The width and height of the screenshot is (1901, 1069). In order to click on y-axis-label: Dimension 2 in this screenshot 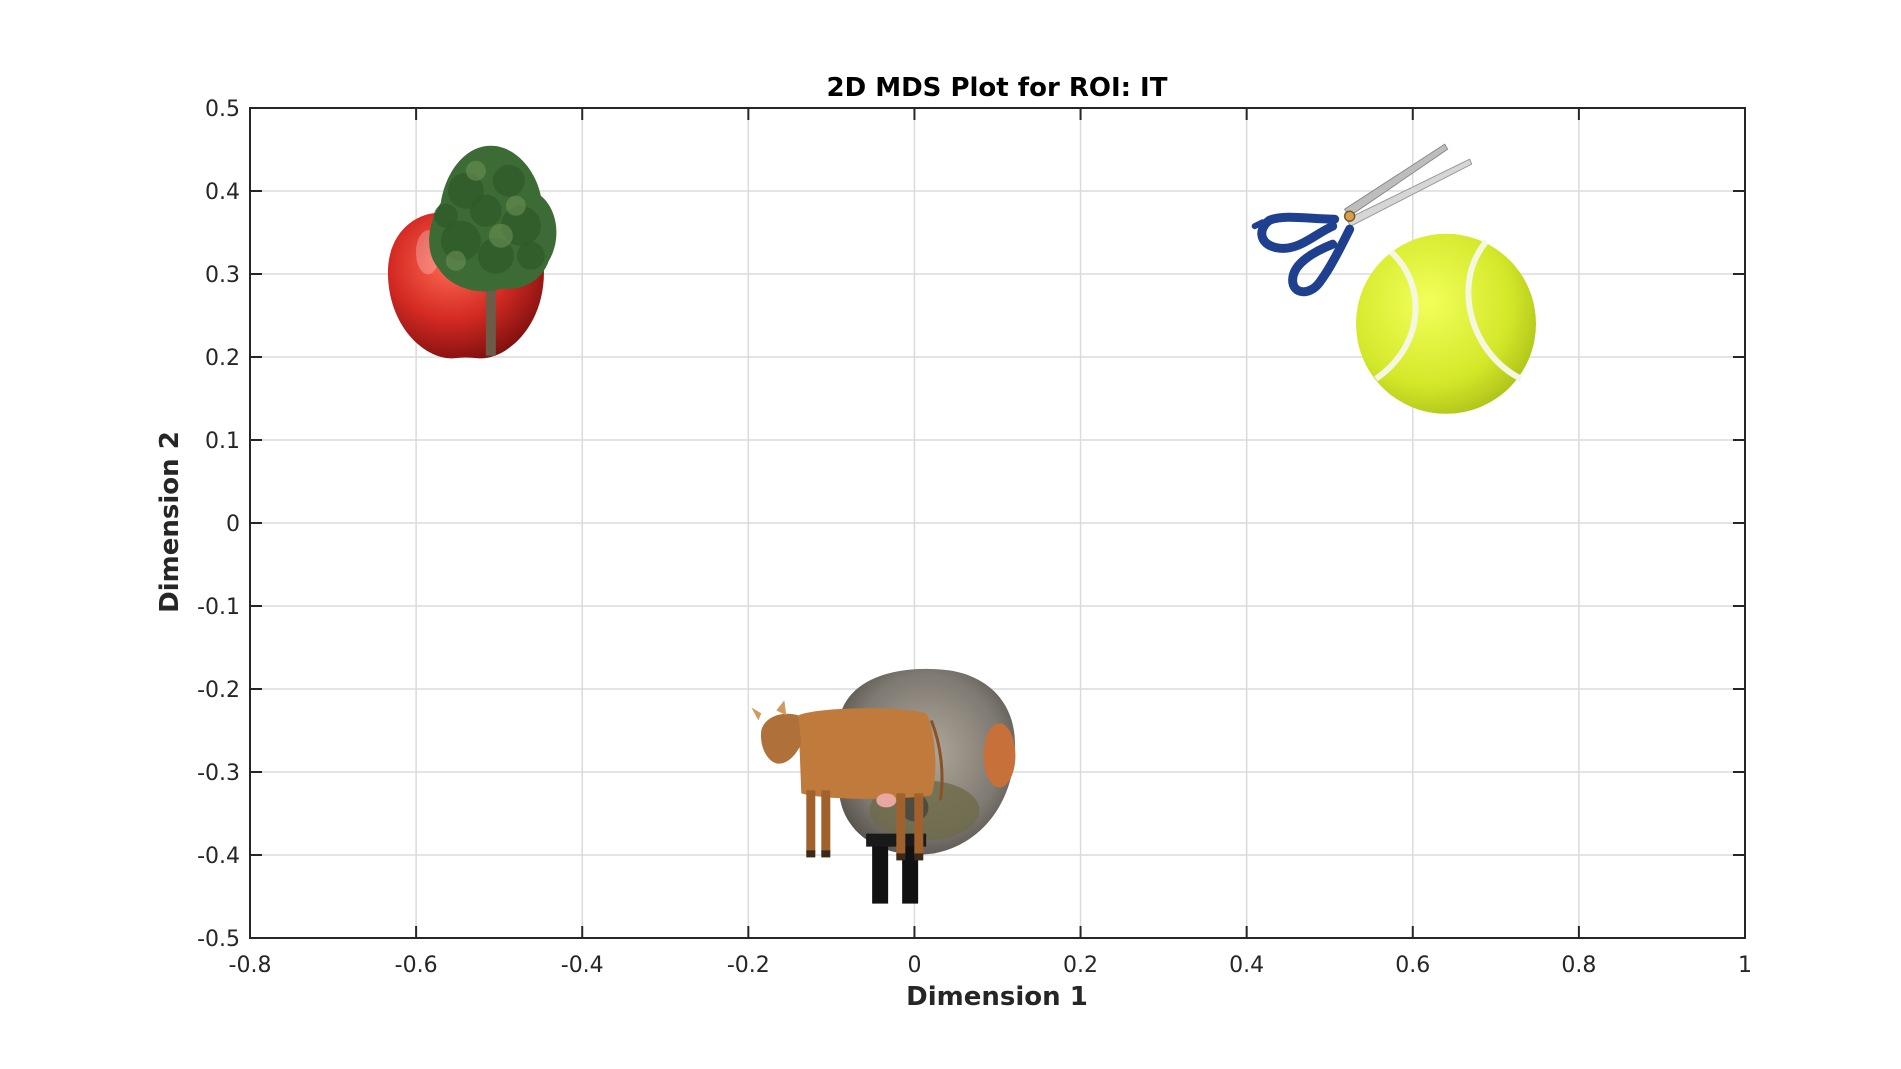, I will do `click(170, 522)`.